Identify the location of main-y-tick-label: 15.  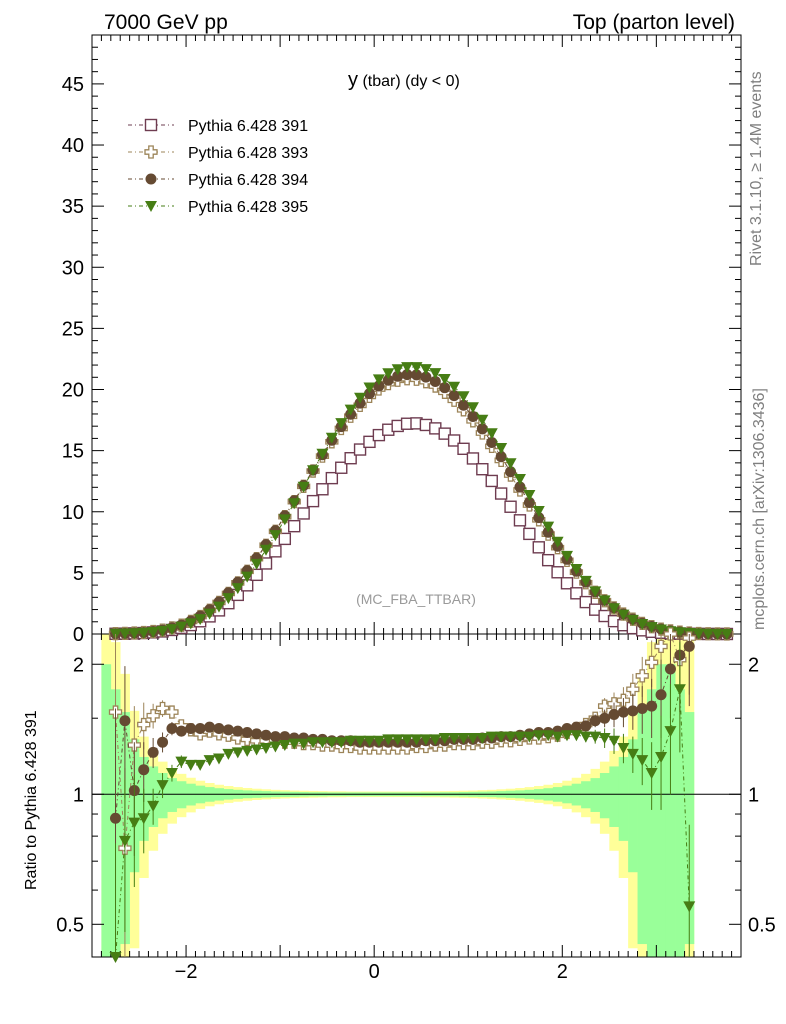
(73, 452).